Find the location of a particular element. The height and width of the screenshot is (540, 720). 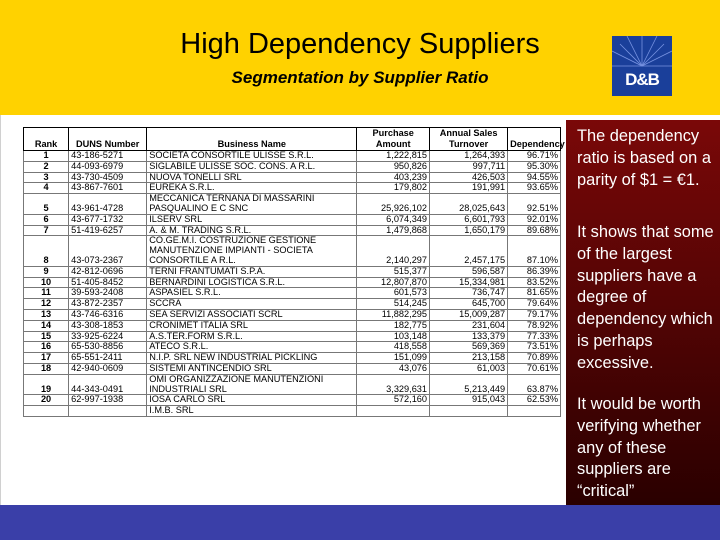

purchase-amount-cell: 1,222,815 is located at coordinates (393, 156).